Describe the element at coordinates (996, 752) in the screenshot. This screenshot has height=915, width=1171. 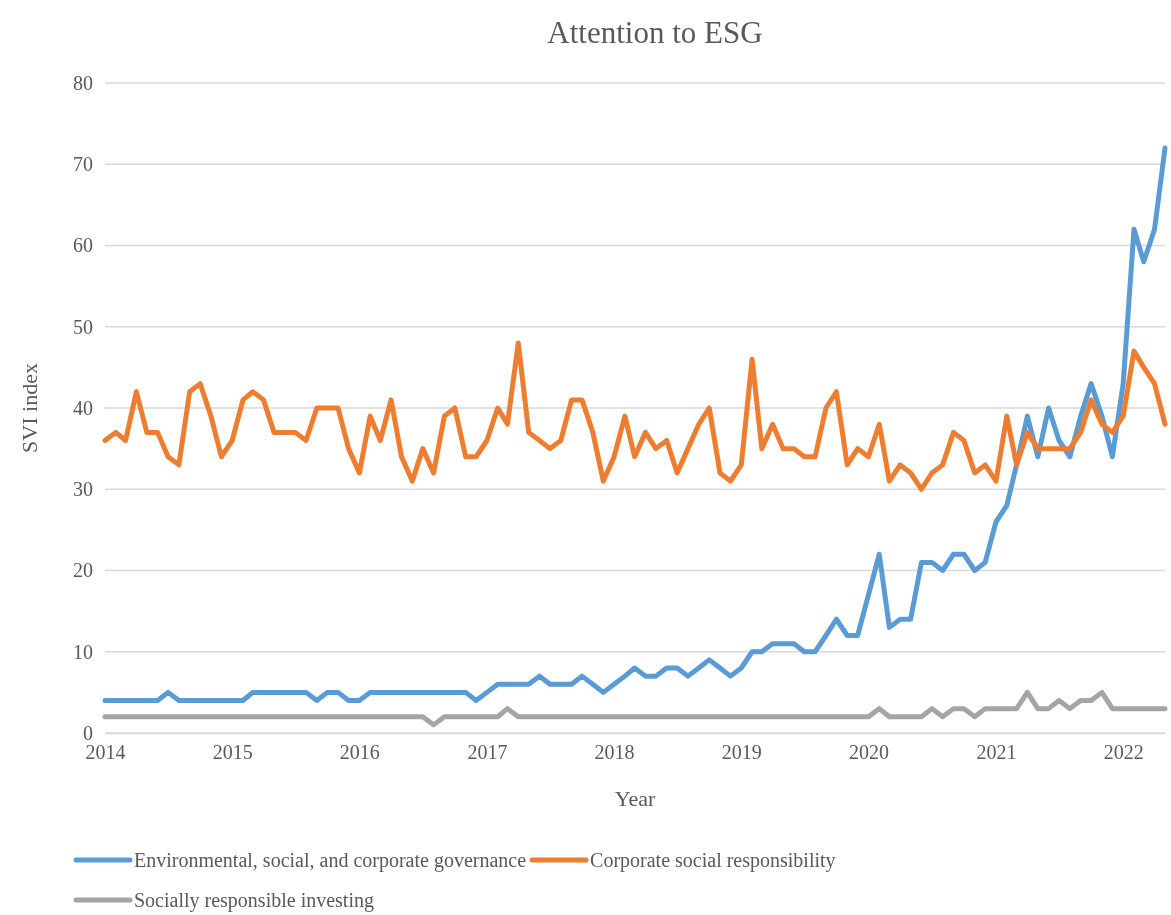
I see `x-tick-label: 2021` at that location.